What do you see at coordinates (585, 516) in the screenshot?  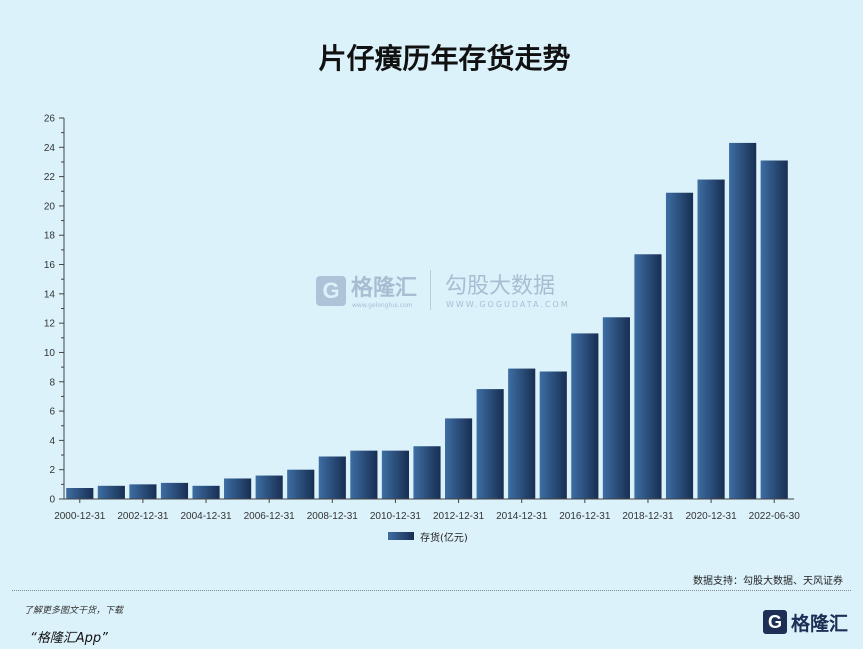 I see `x-tick-label: 2016-12-31` at bounding box center [585, 516].